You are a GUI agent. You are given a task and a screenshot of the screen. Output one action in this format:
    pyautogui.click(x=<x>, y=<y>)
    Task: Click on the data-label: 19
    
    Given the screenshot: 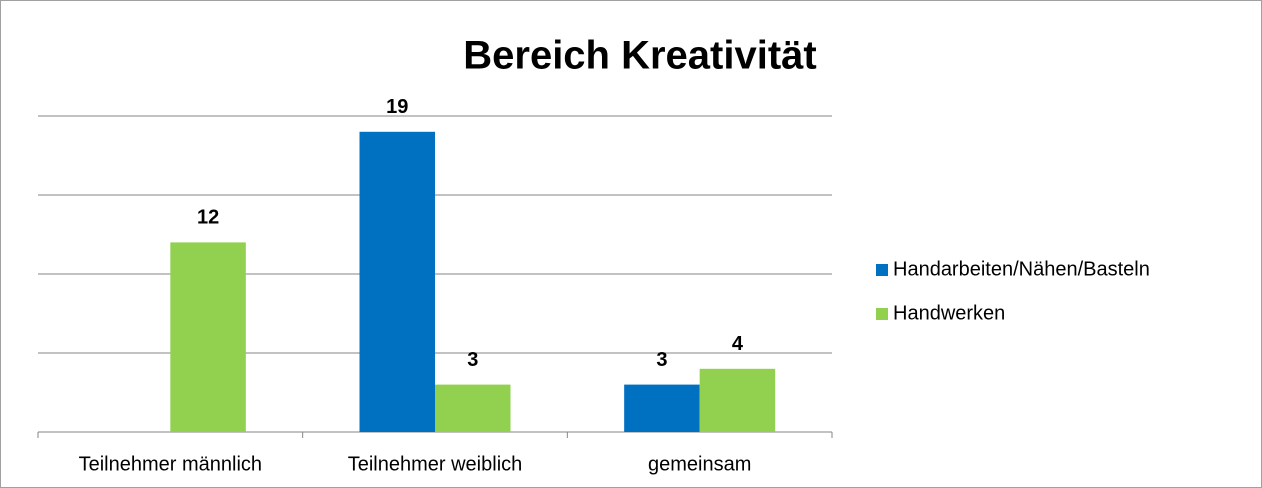 What is the action you would take?
    pyautogui.click(x=397, y=107)
    